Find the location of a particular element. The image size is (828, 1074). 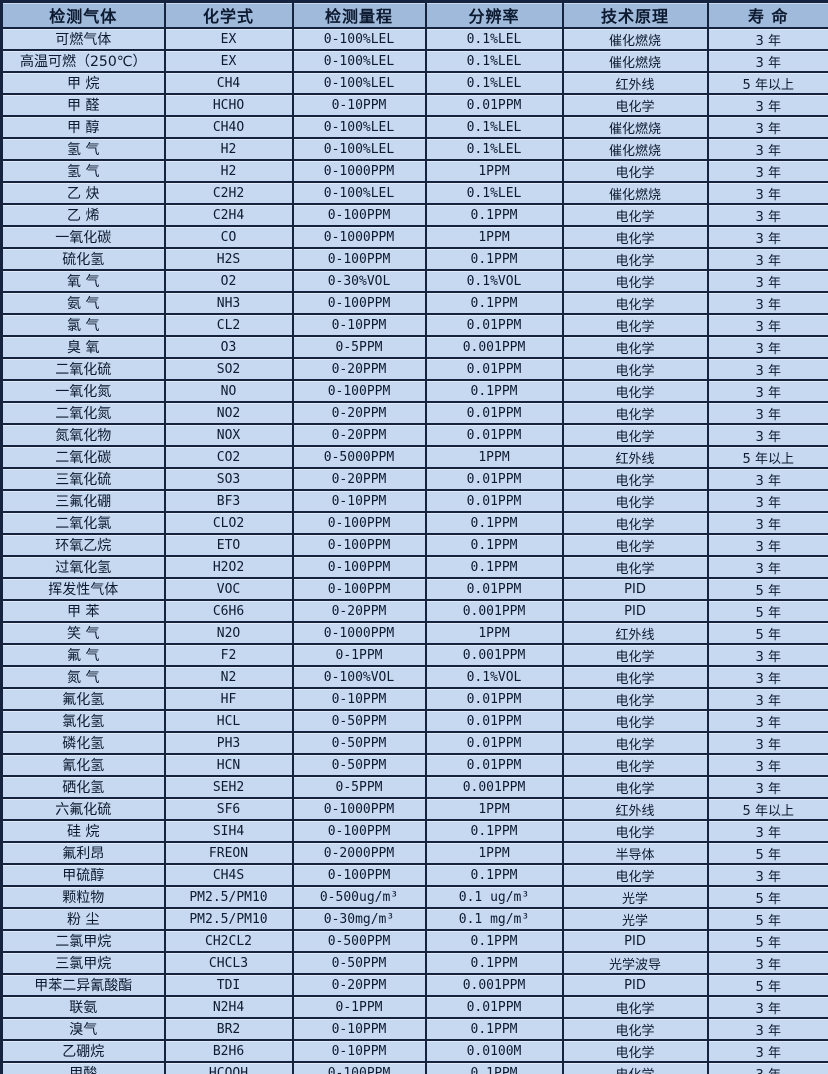

cell-formula: HCHO is located at coordinates (228, 105).